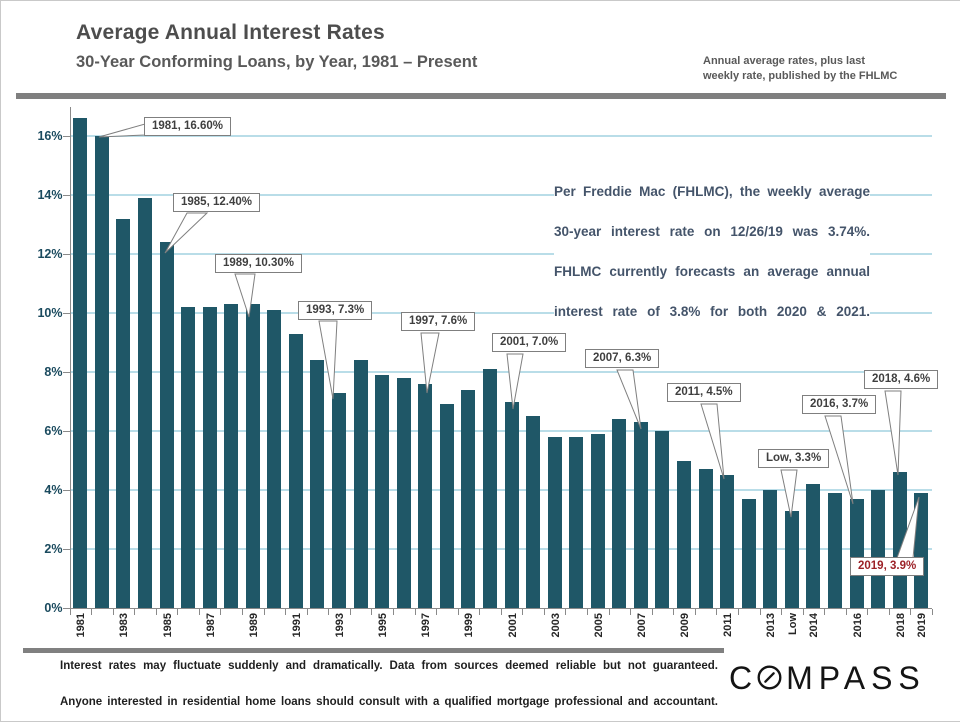 The height and width of the screenshot is (722, 960). What do you see at coordinates (794, 458) in the screenshot?
I see `callout-Low: Low, 3.3%` at bounding box center [794, 458].